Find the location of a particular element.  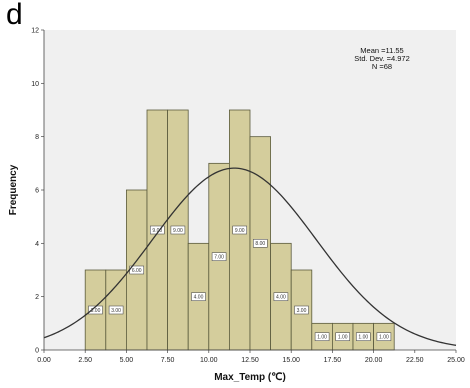

x-tick-label: 12.50 is located at coordinates (250, 360).